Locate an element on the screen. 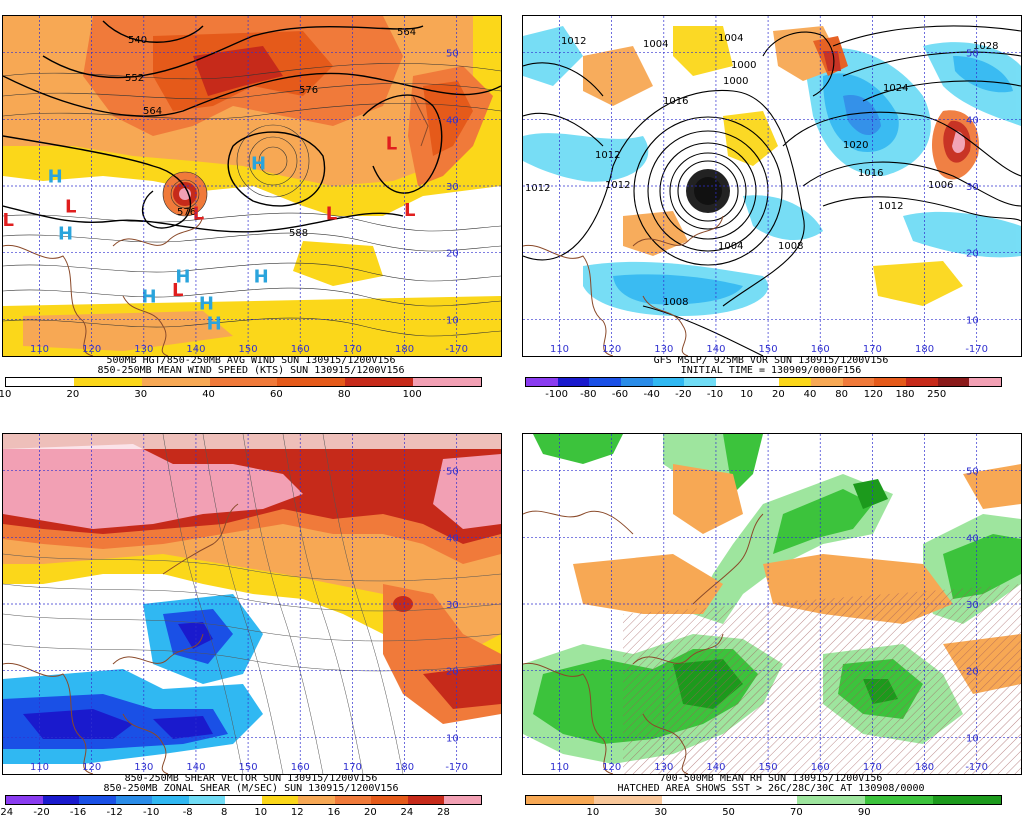  colorbar-tick-label: 100 is located at coordinates (412, 394).